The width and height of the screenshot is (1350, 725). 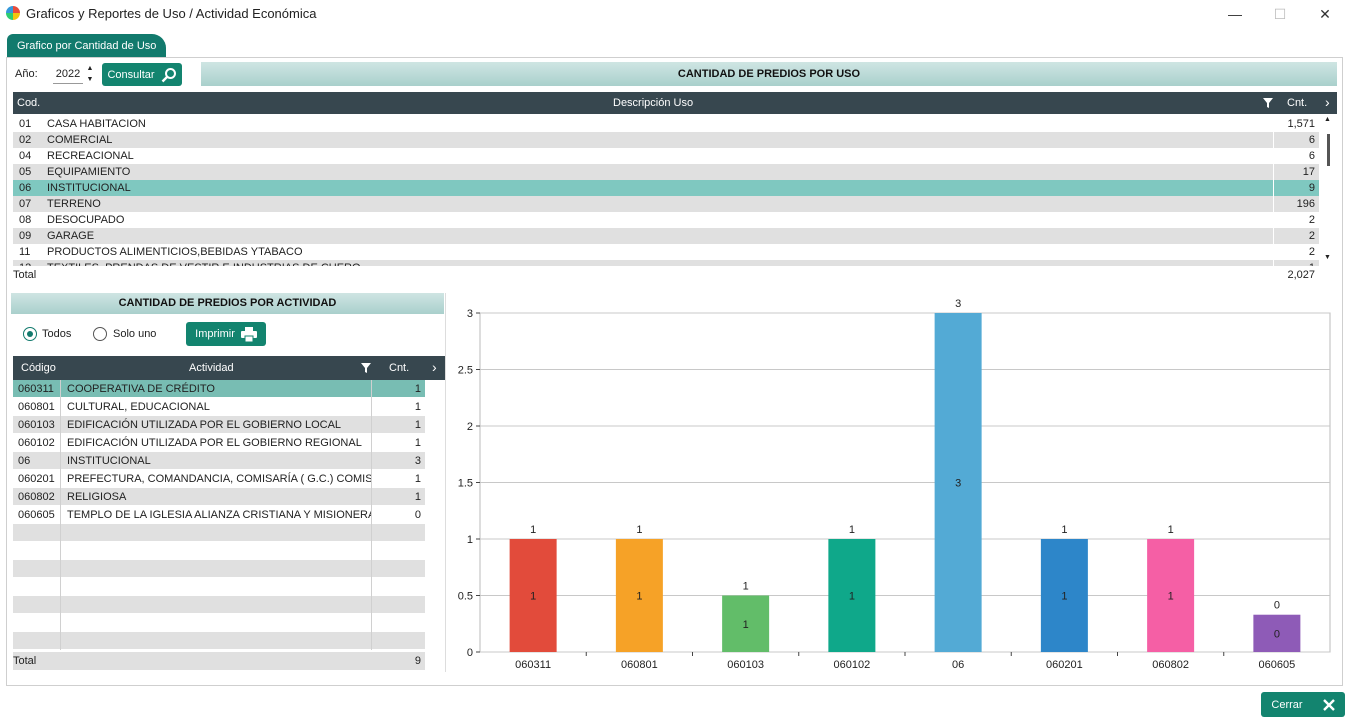 What do you see at coordinates (666, 236) in the screenshot?
I see `uso-table-row: 09 GARAGE 2` at bounding box center [666, 236].